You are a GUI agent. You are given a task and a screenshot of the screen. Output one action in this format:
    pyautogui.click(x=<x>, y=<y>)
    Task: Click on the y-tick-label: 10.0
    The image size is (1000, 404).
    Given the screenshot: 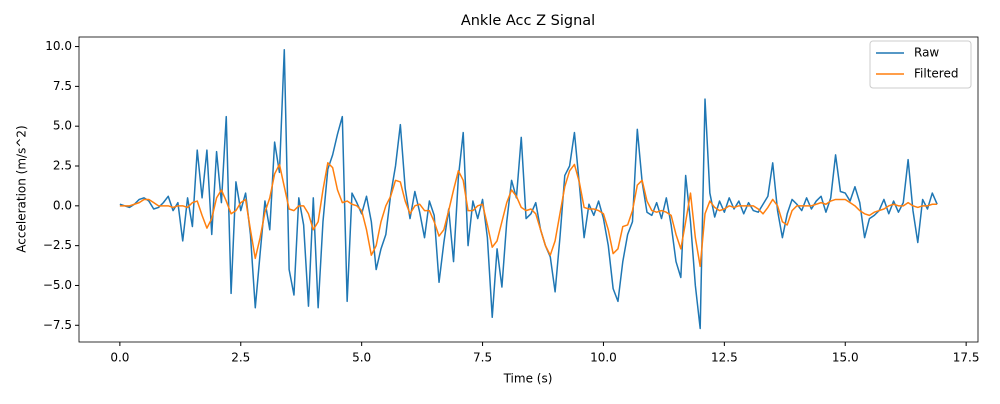 What is the action you would take?
    pyautogui.click(x=58, y=46)
    